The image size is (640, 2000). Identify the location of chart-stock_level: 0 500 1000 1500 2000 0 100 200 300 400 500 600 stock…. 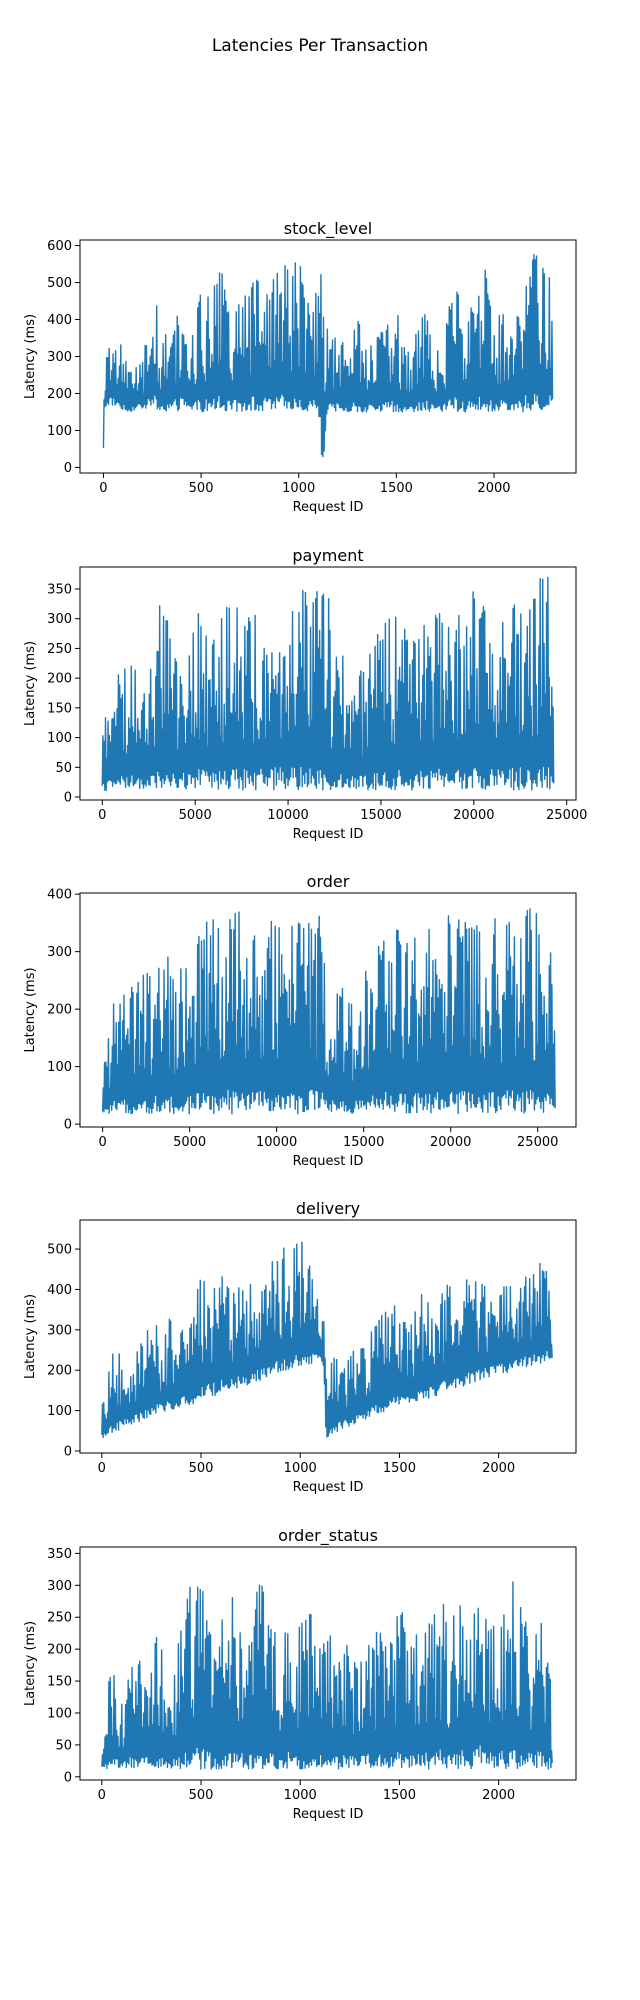
(300, 367).